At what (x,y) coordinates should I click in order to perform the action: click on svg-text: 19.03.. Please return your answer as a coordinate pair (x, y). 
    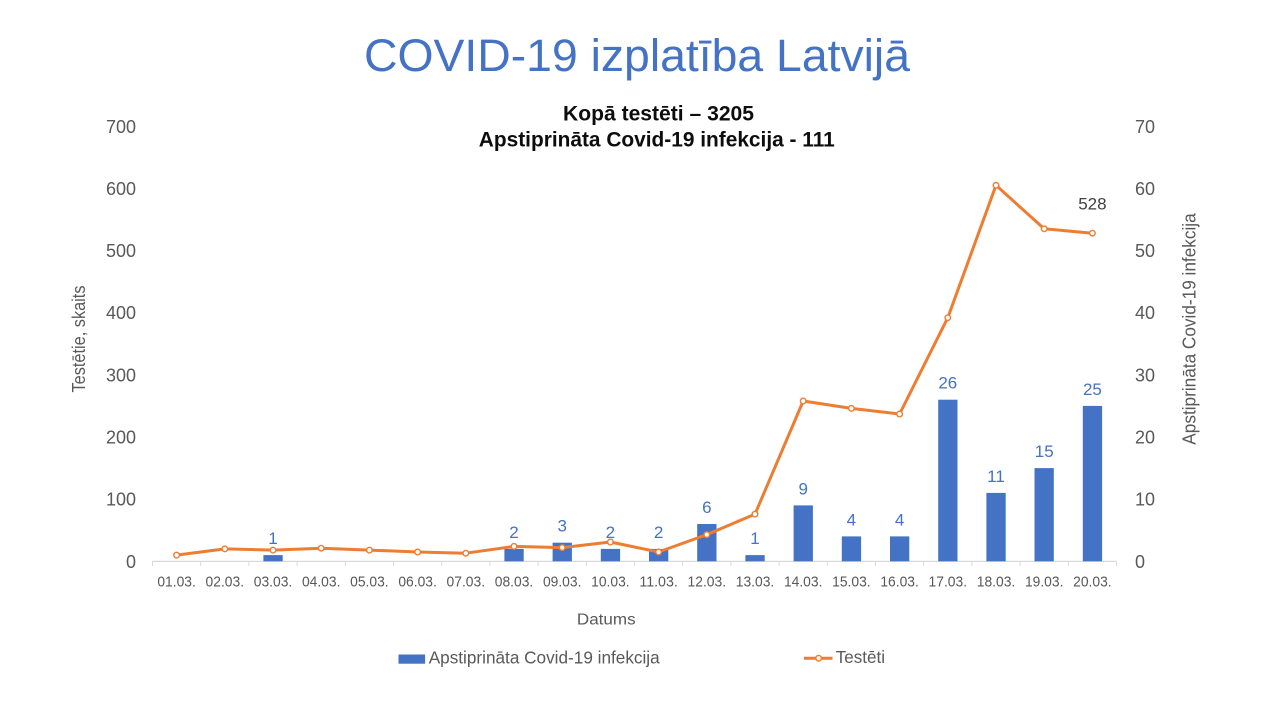
    Looking at the image, I should click on (1044, 583).